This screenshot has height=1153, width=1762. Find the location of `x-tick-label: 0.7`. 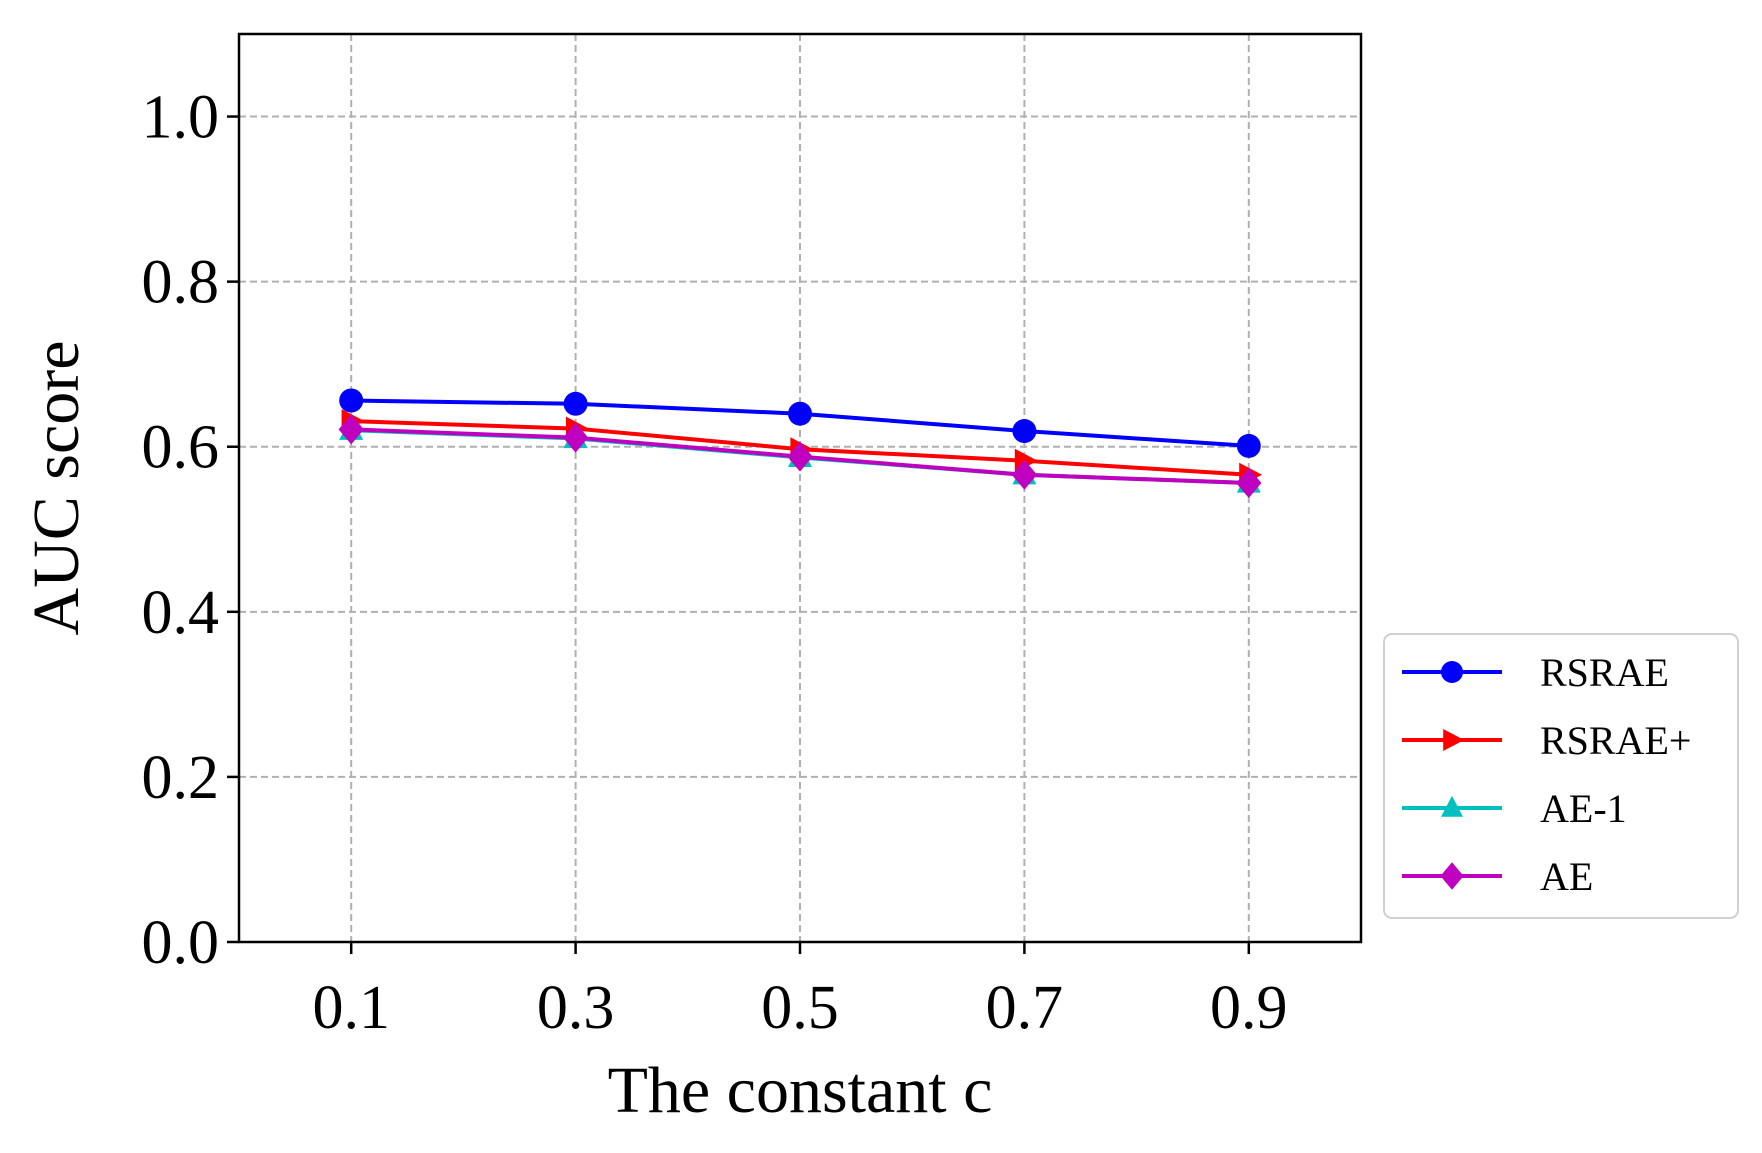

x-tick-label: 0.7 is located at coordinates (1025, 1008).